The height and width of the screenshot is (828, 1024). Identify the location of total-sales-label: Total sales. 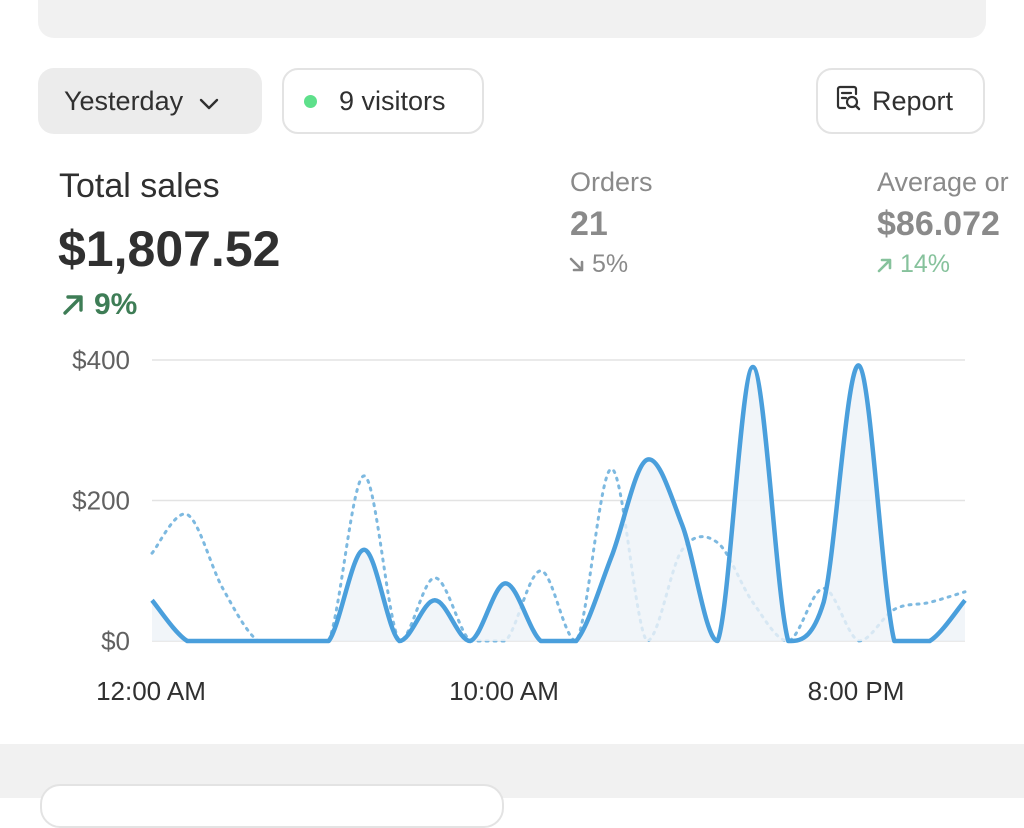
(139, 186).